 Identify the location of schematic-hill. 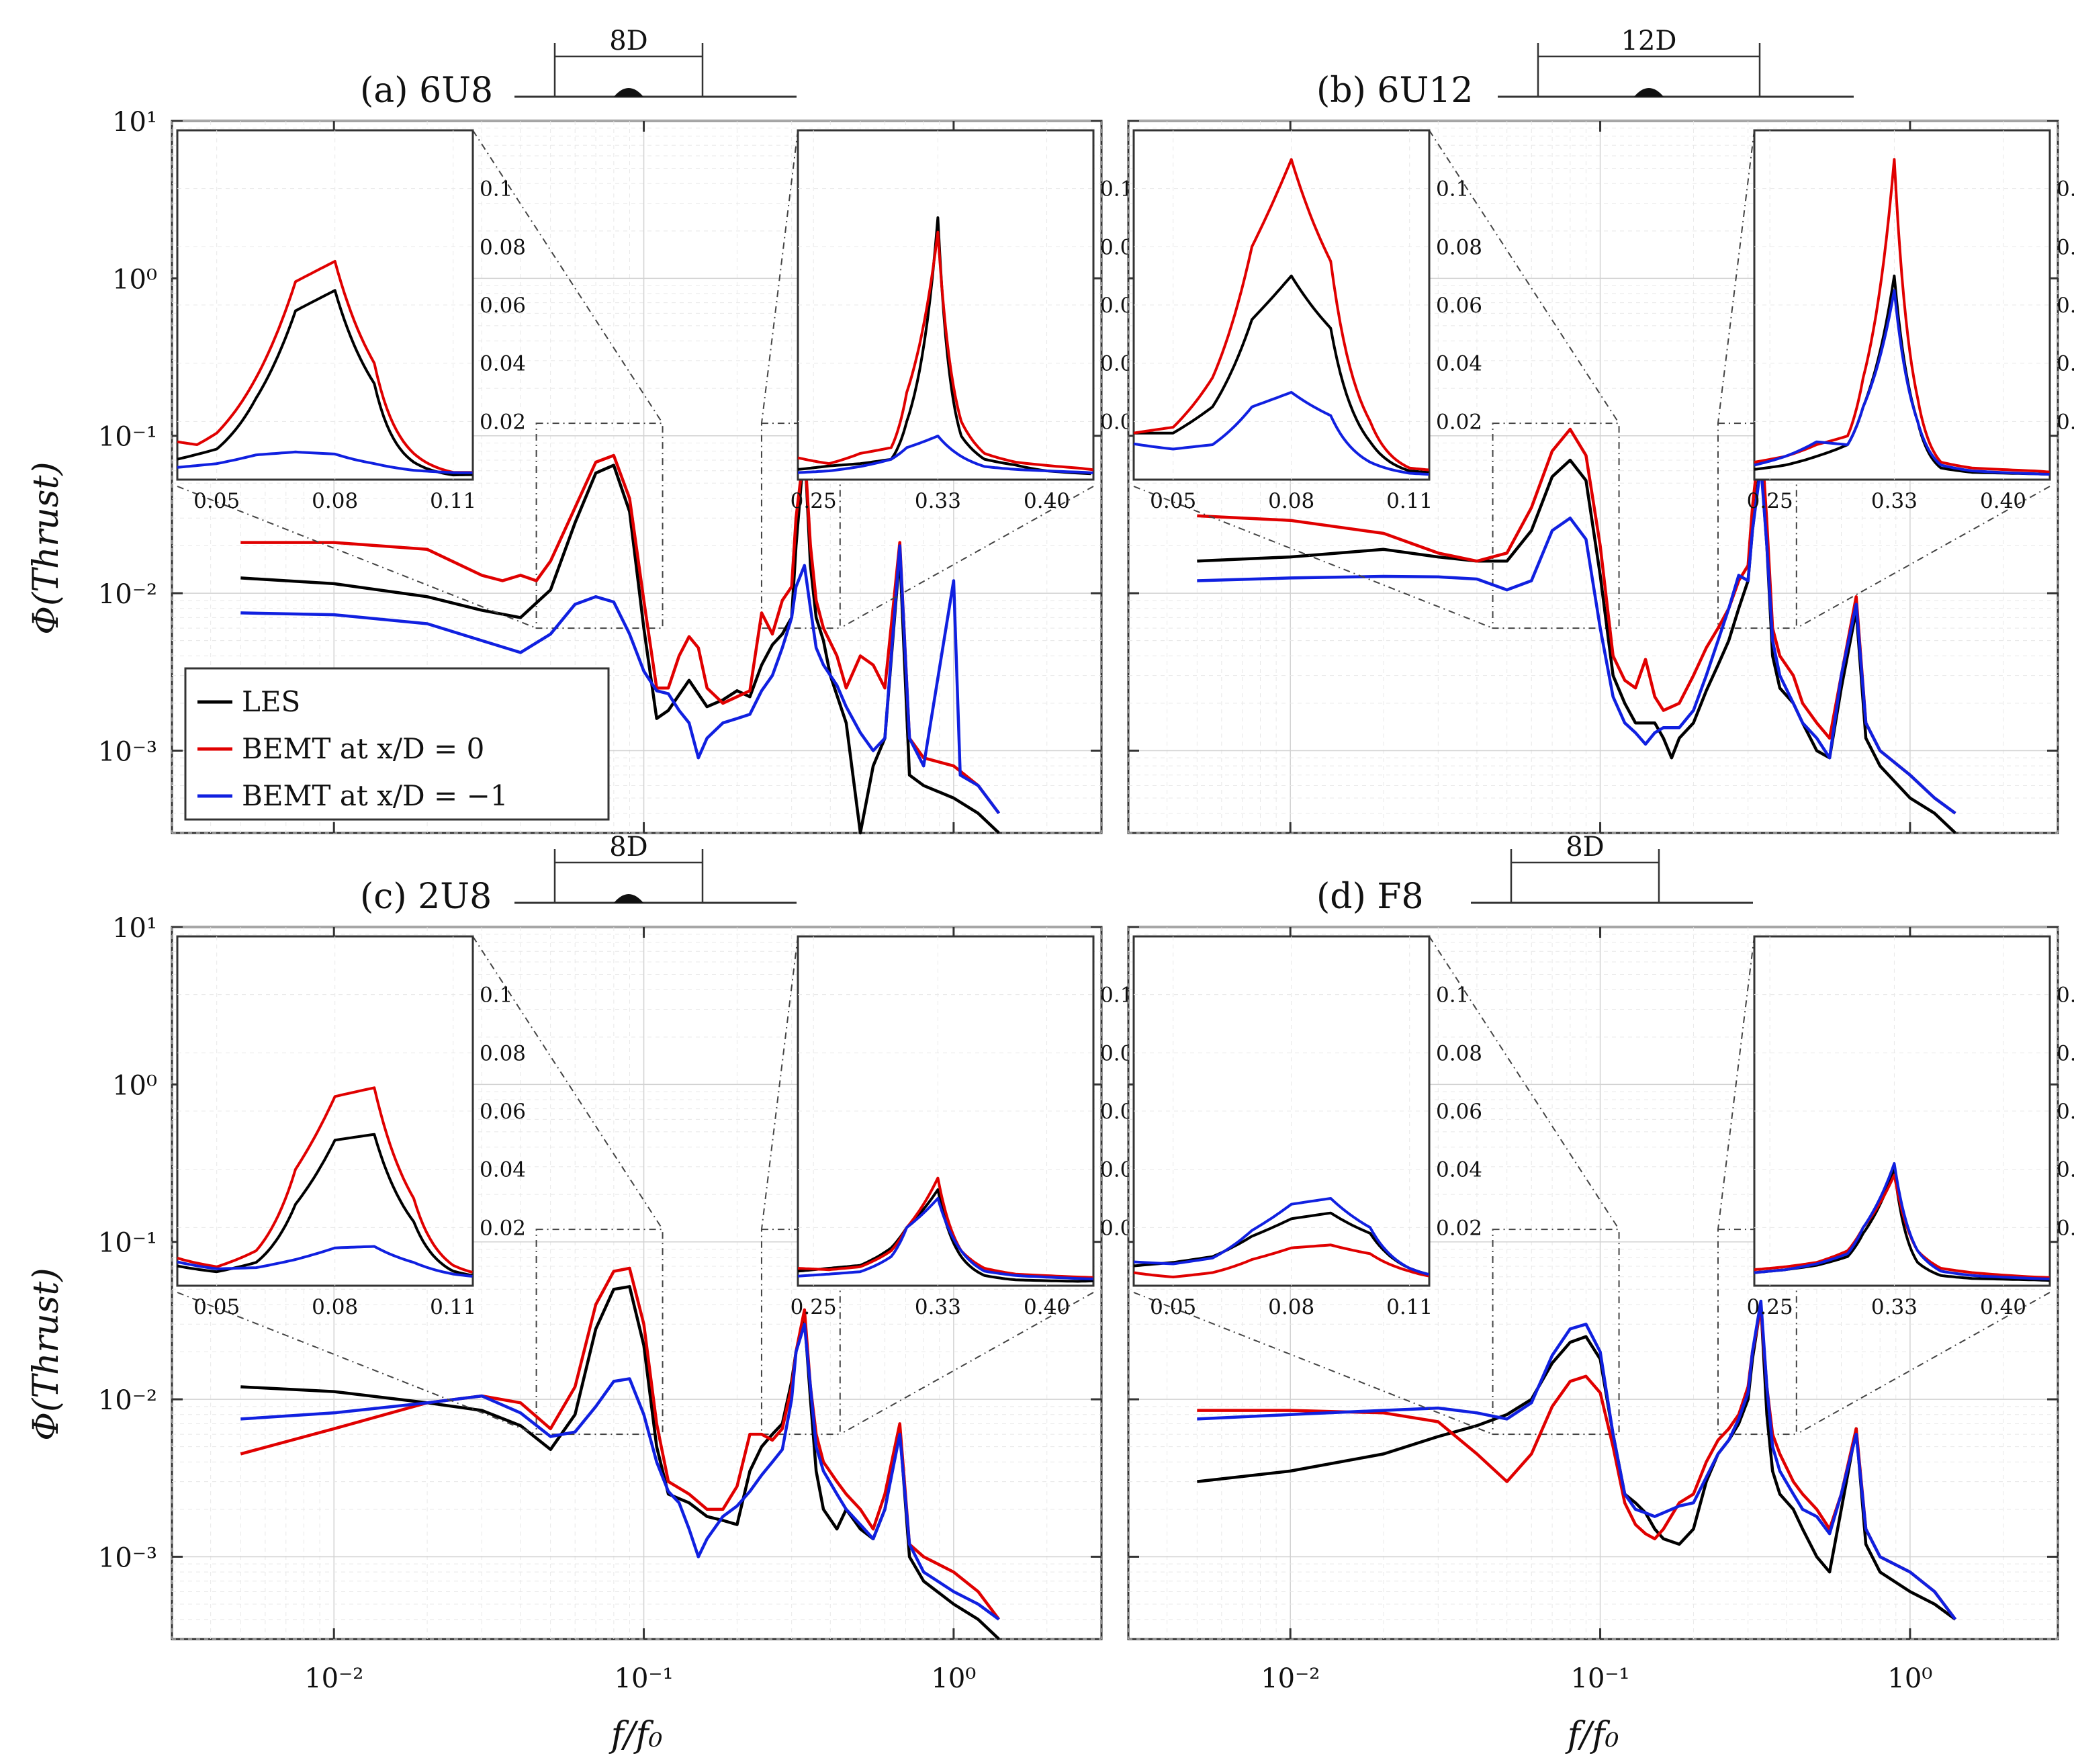
(628, 92).